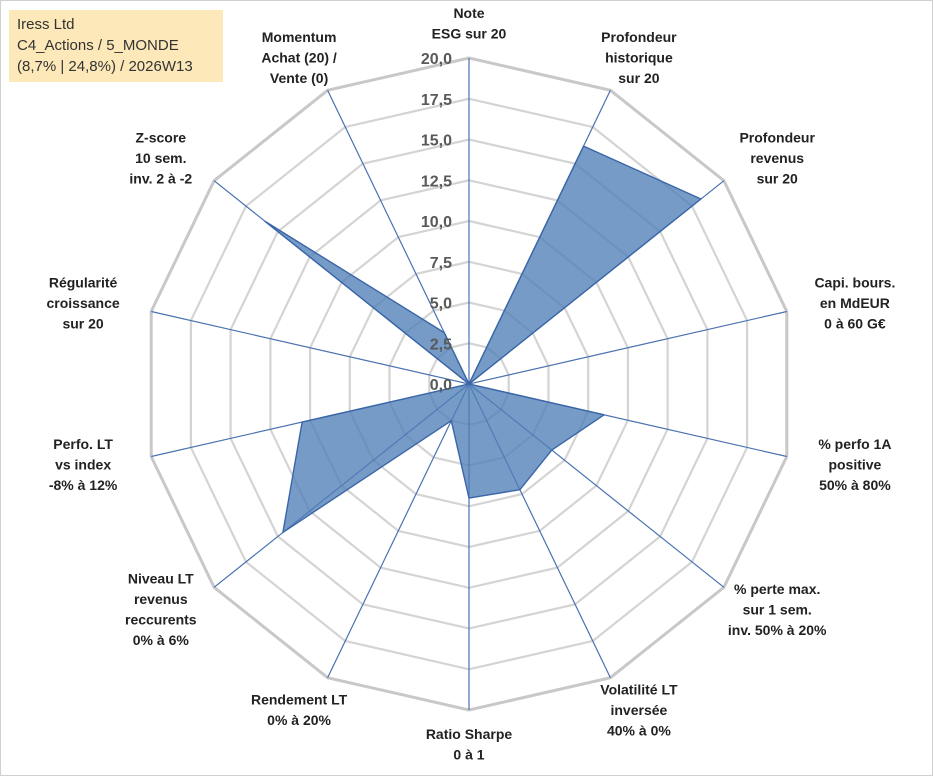 Image resolution: width=933 pixels, height=776 pixels. Describe the element at coordinates (854, 444) in the screenshot. I see `axis-label-line: % perfo 1A` at that location.